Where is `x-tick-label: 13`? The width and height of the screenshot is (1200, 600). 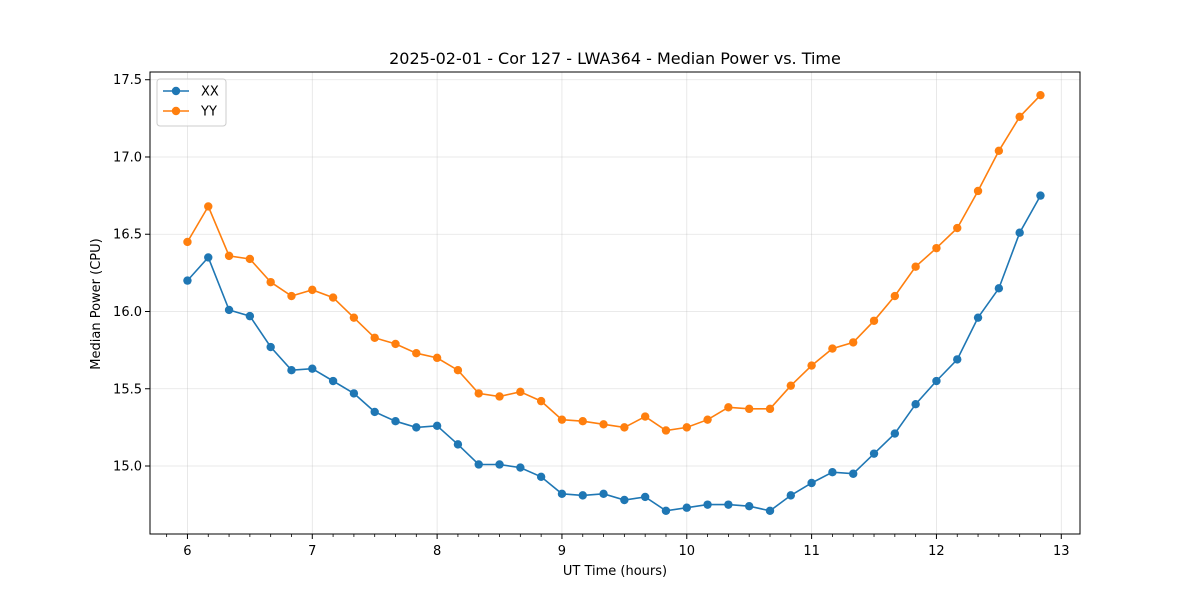 x-tick-label: 13 is located at coordinates (1061, 551).